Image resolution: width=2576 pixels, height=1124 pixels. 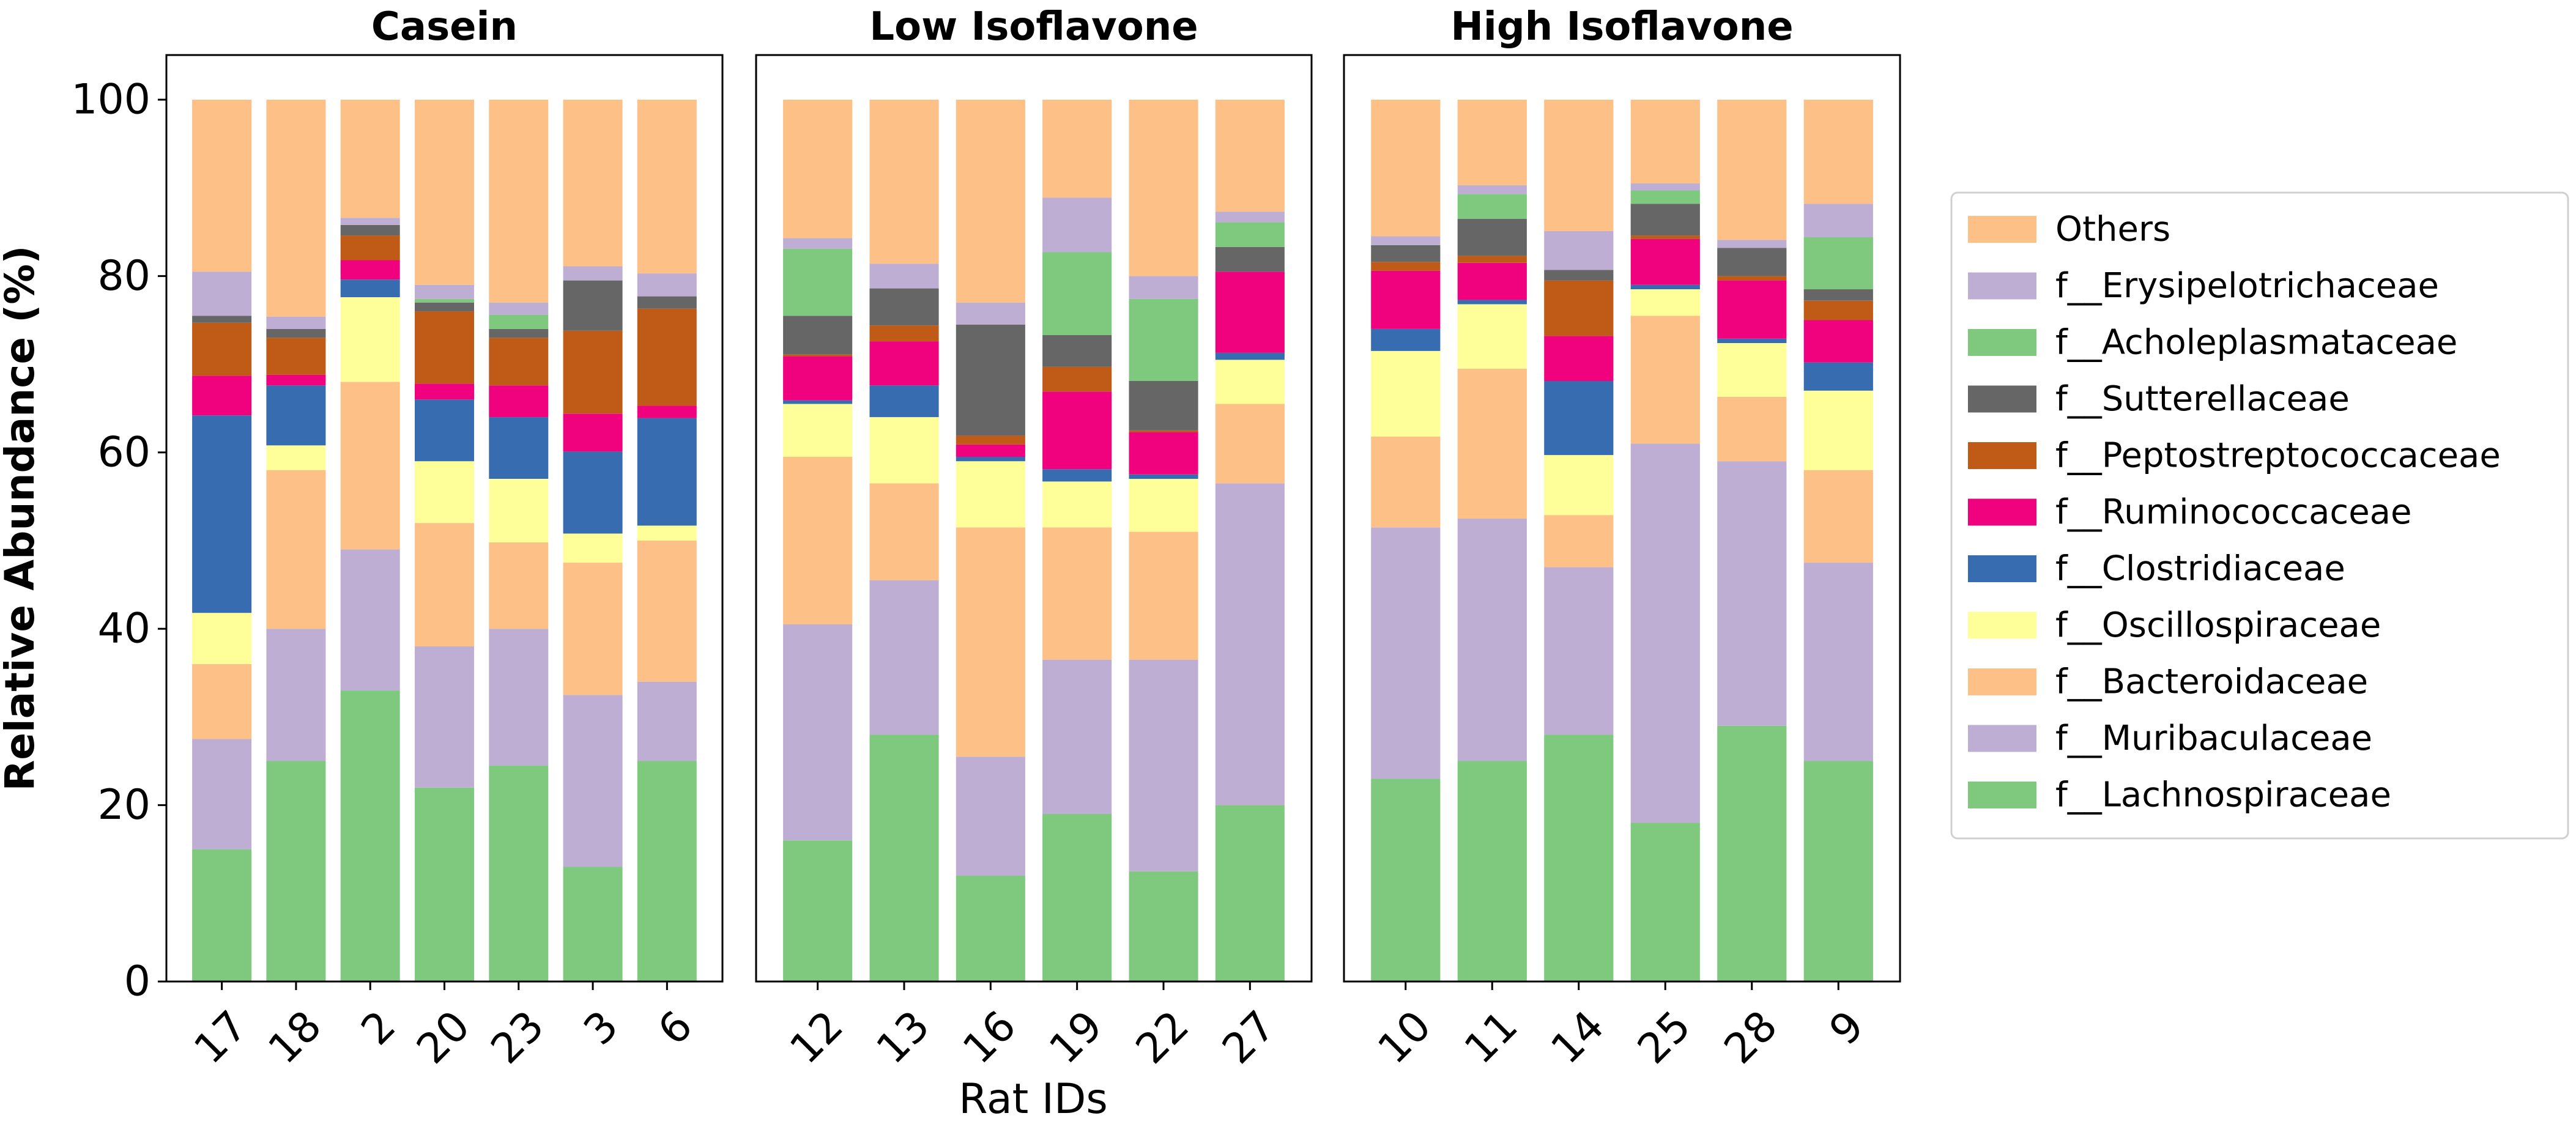 What do you see at coordinates (1405, 1037) in the screenshot?
I see `x-tick-label: 10` at bounding box center [1405, 1037].